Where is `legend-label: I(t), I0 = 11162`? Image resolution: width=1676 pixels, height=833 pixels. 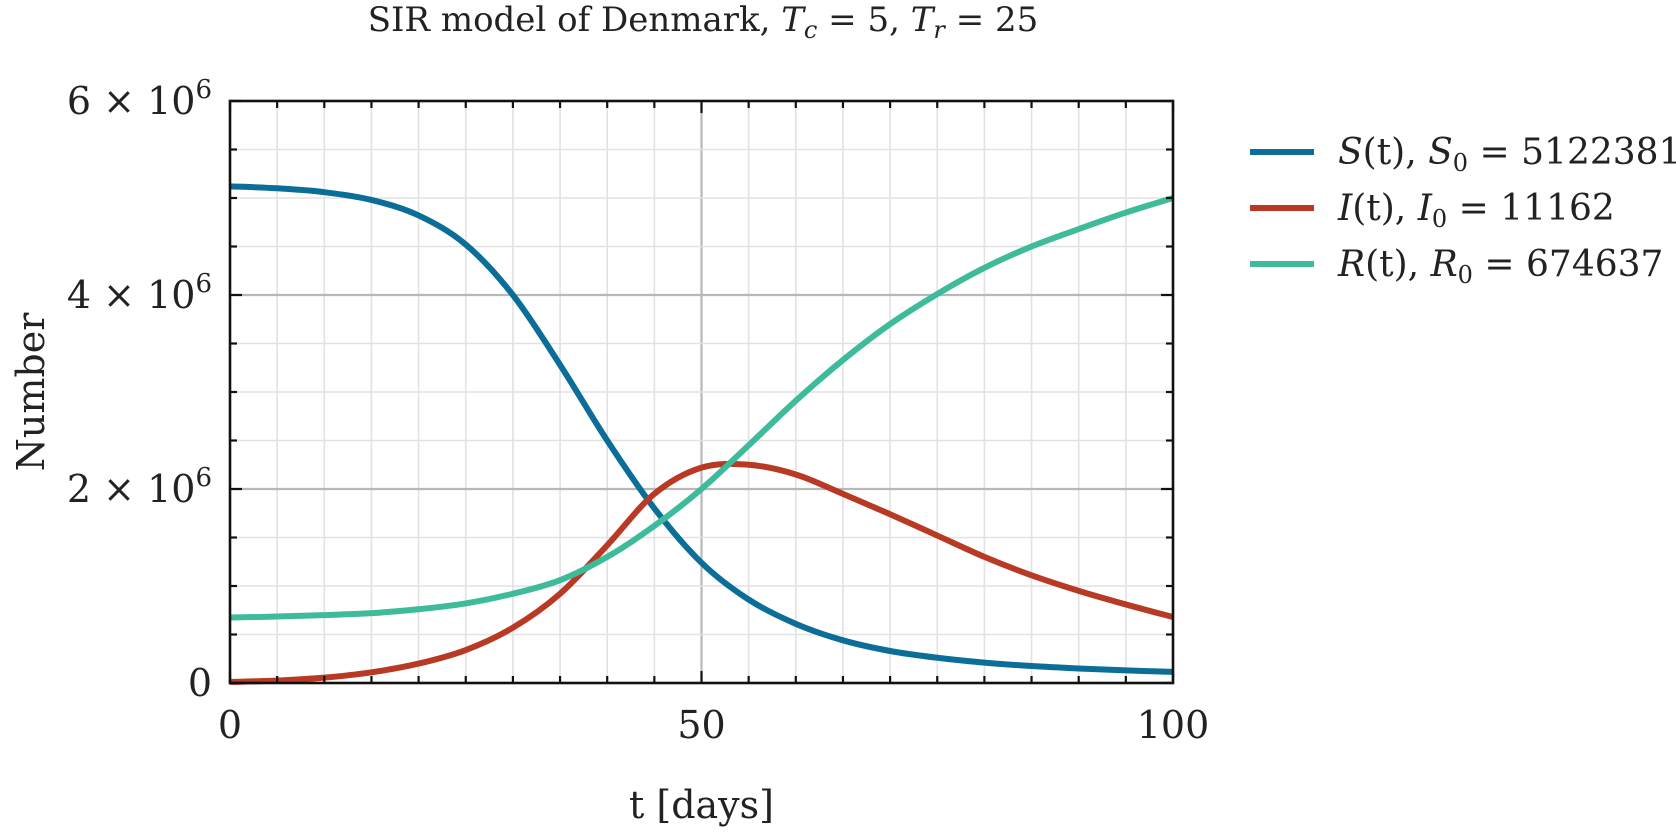
legend-label: I(t), I0 = 11162 is located at coordinates (1476, 210).